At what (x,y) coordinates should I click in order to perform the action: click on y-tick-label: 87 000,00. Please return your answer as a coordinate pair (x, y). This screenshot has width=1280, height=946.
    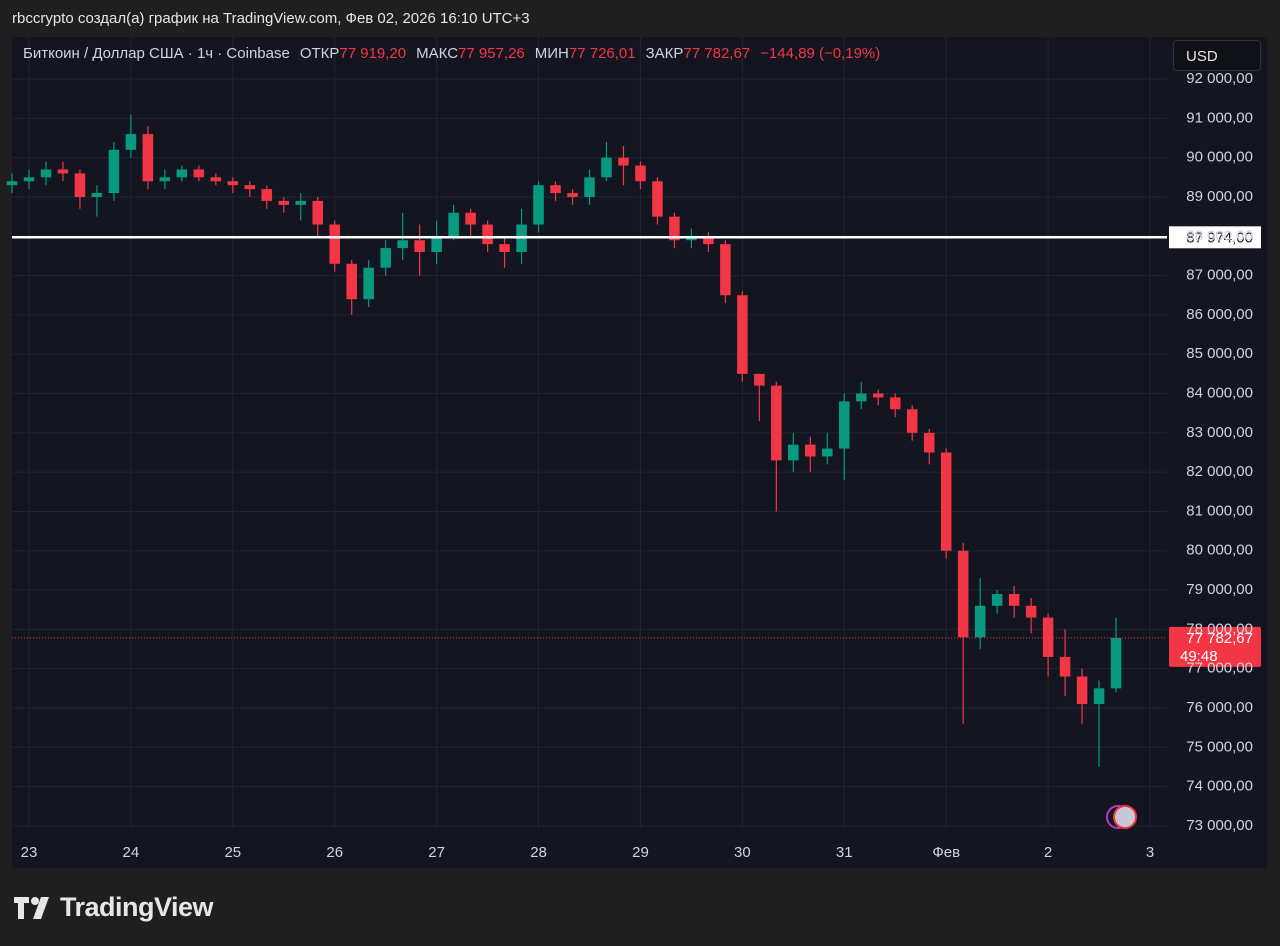
    Looking at the image, I should click on (1219, 275).